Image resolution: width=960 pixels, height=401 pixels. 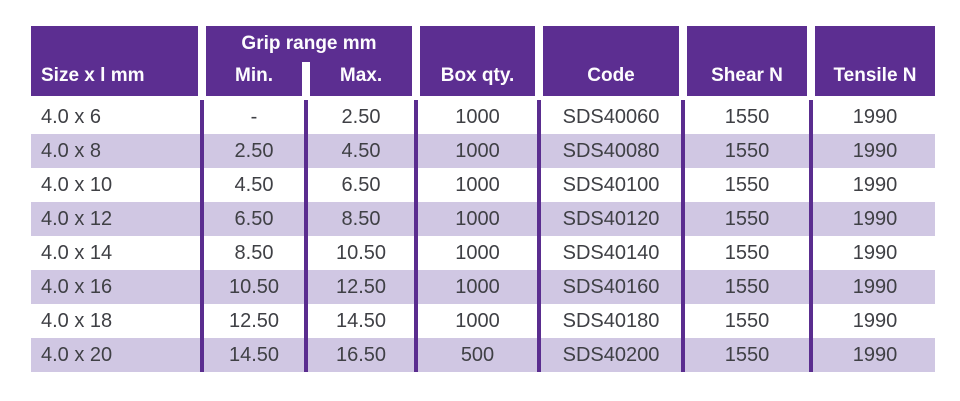 What do you see at coordinates (361, 354) in the screenshot?
I see `cell-max: 16.50` at bounding box center [361, 354].